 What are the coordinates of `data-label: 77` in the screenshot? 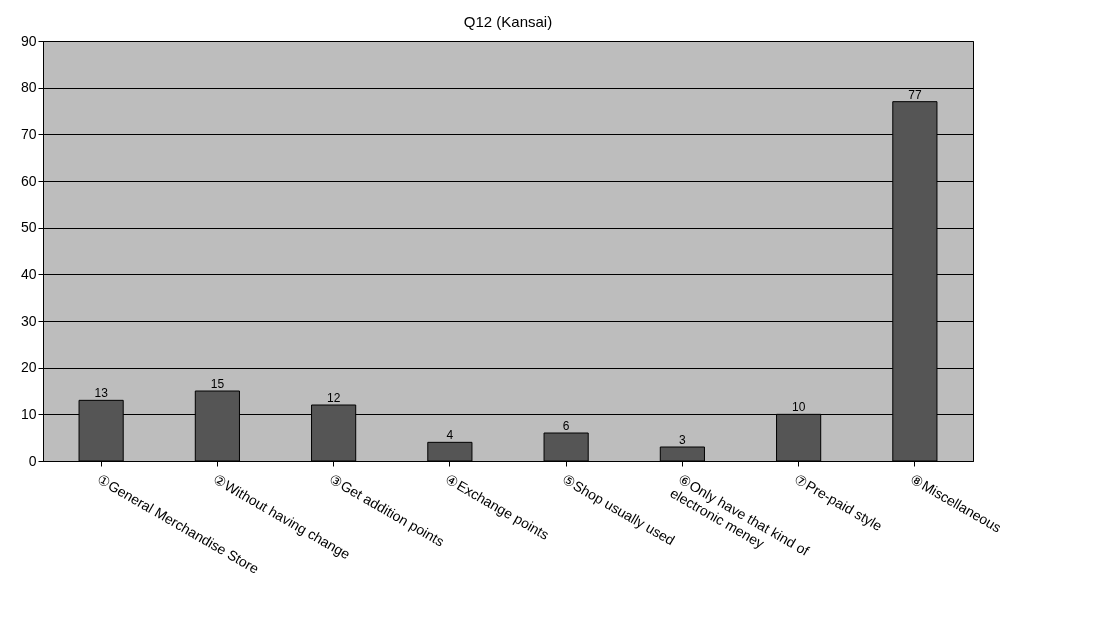 It's located at (915, 94).